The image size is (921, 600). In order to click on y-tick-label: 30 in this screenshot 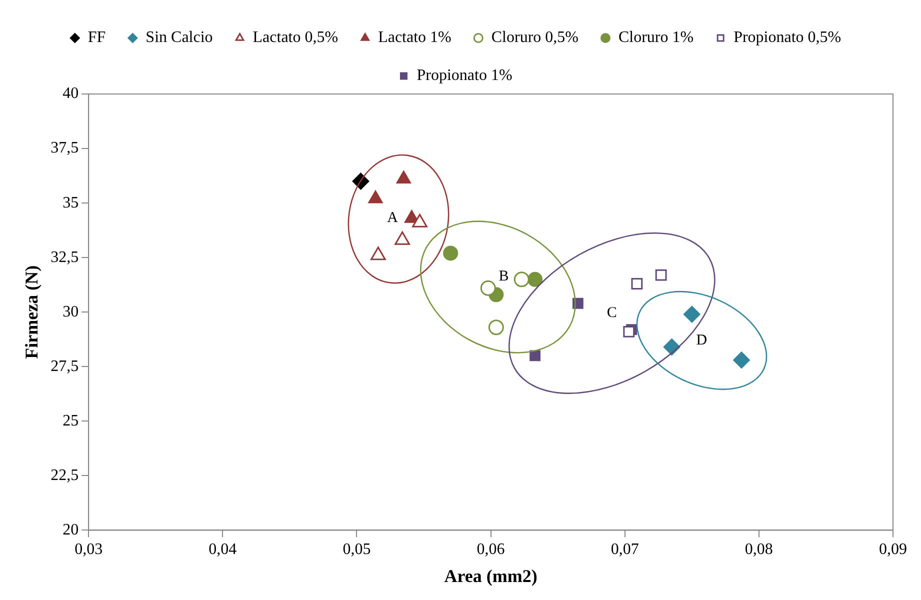, I will do `click(70, 311)`.